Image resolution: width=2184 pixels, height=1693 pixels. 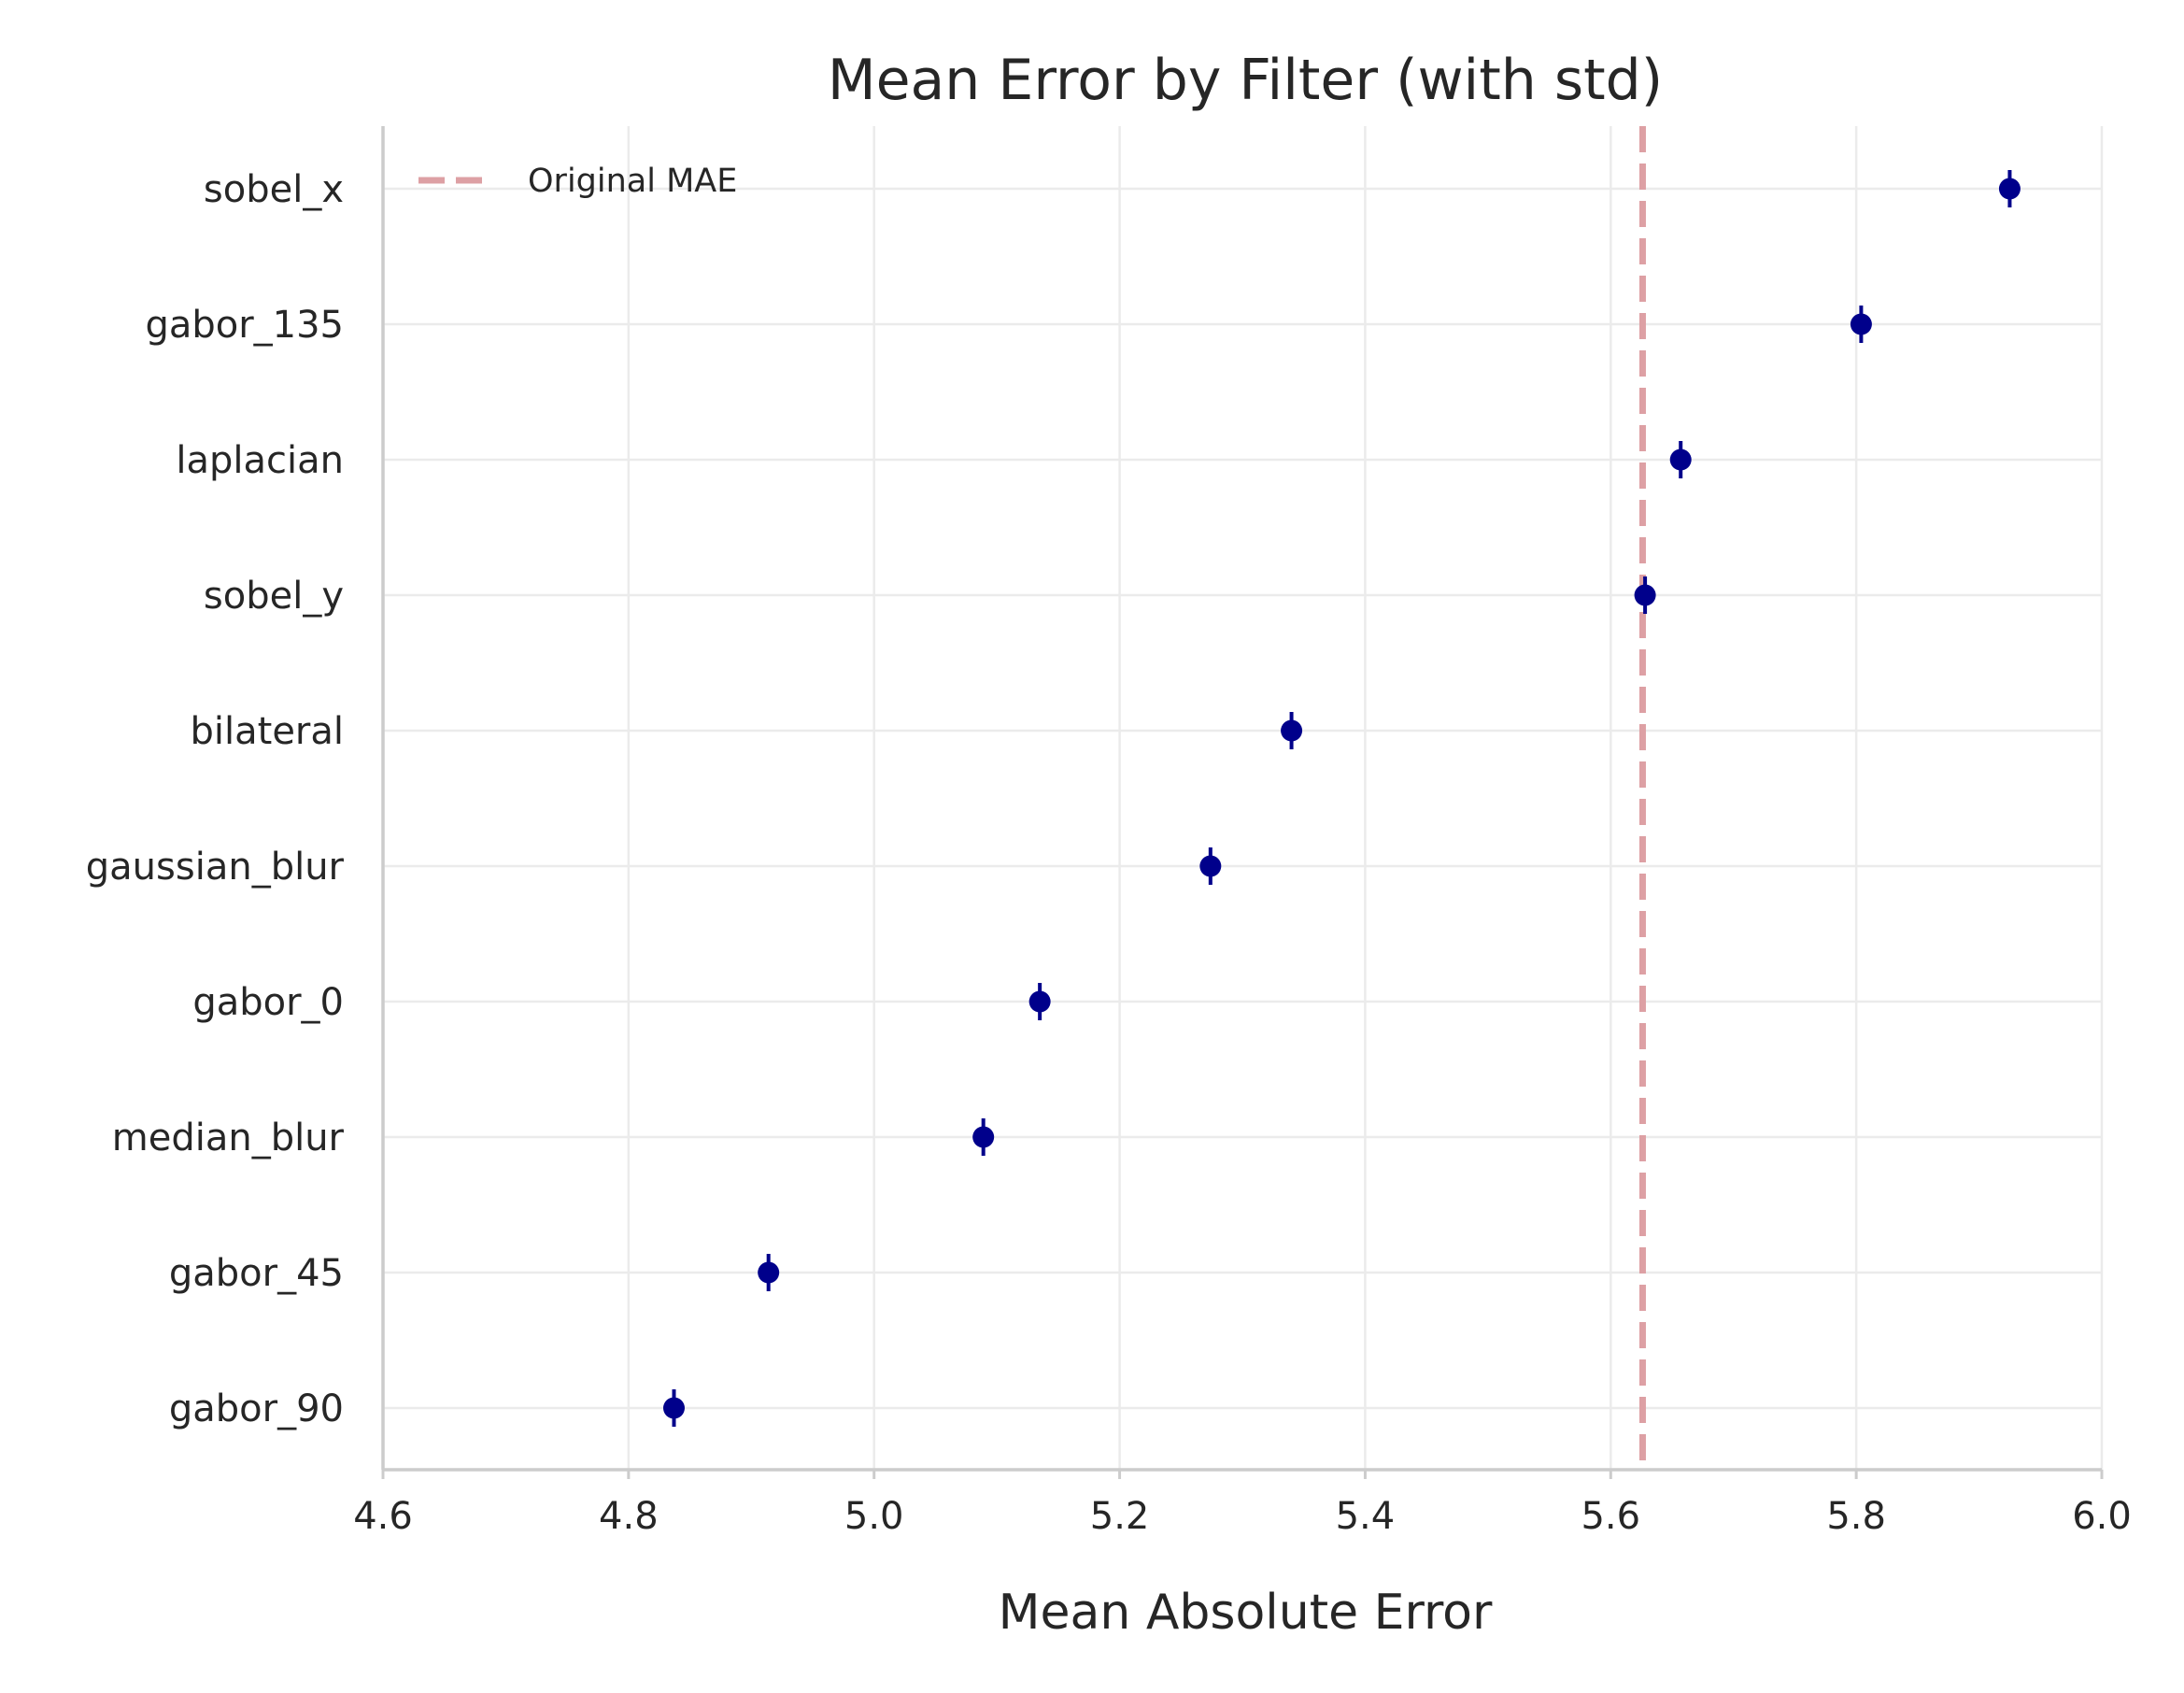 I want to click on y-tick-label: laplacian, so click(x=260, y=460).